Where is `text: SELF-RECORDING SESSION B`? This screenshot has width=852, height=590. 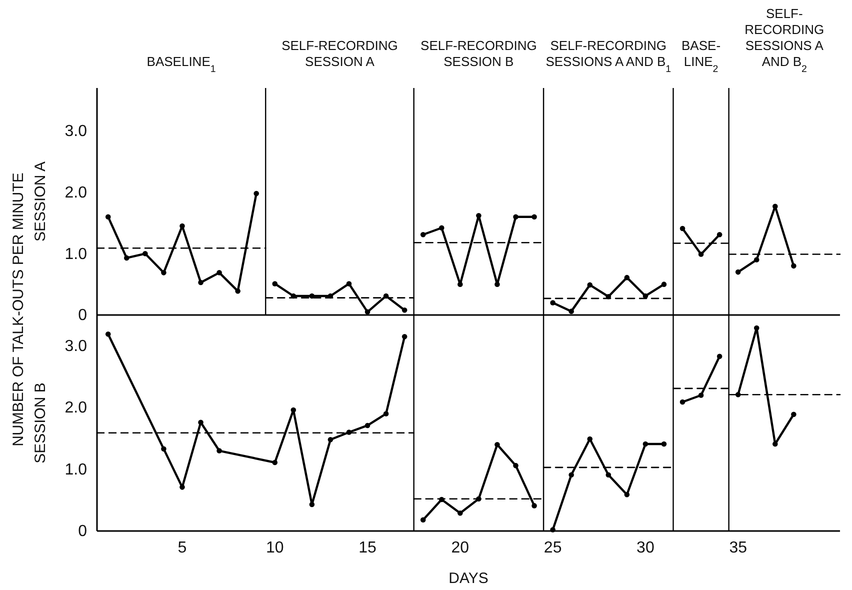
text: SELF-RECORDING SESSION B is located at coordinates (478, 53).